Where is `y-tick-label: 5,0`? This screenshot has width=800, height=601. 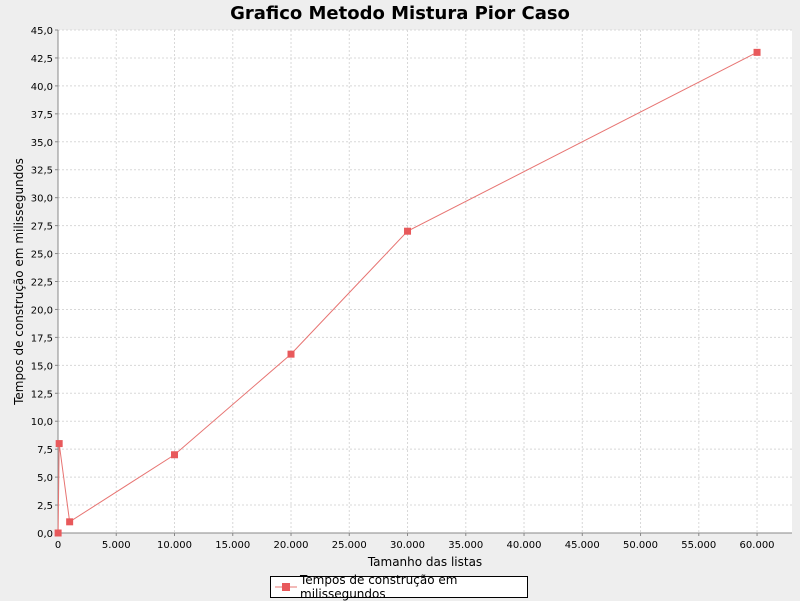 y-tick-label: 5,0 is located at coordinates (45, 478).